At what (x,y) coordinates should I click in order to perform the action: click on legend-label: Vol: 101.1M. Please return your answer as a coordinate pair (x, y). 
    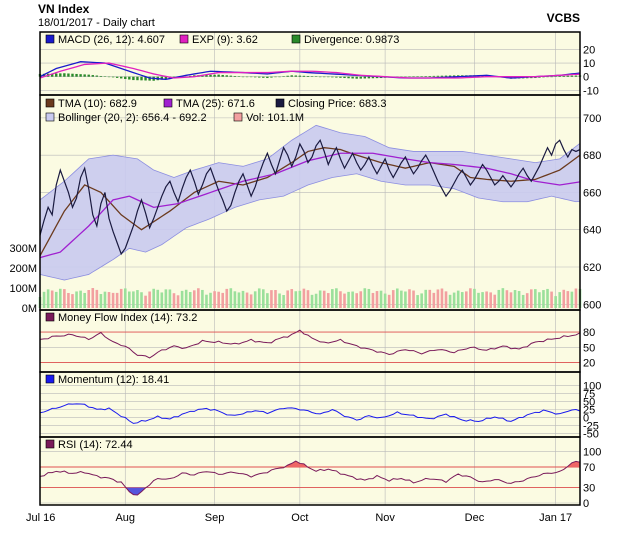
    Looking at the image, I should click on (275, 118).